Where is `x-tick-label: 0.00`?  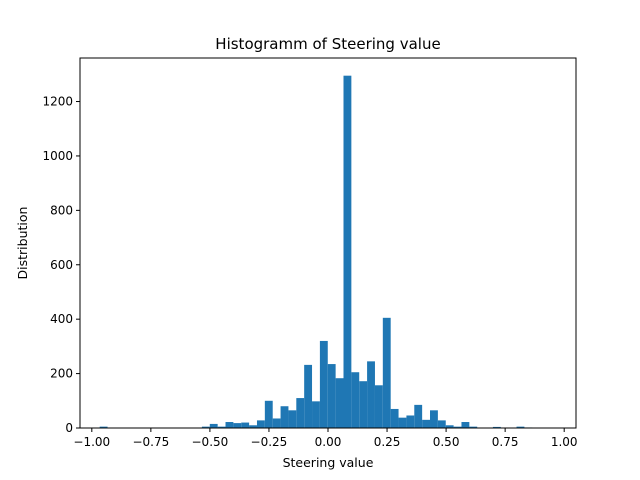 x-tick-label: 0.00 is located at coordinates (328, 442).